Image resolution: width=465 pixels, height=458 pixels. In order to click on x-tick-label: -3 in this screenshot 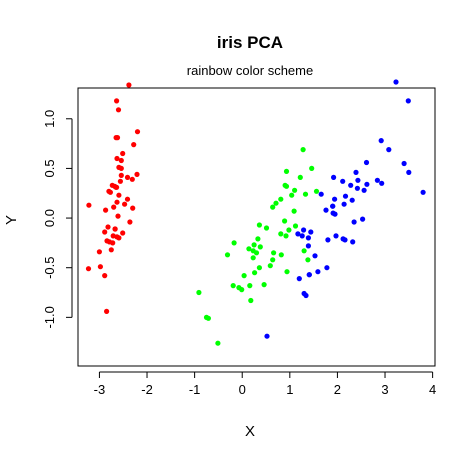, I will do `click(100, 389)`.